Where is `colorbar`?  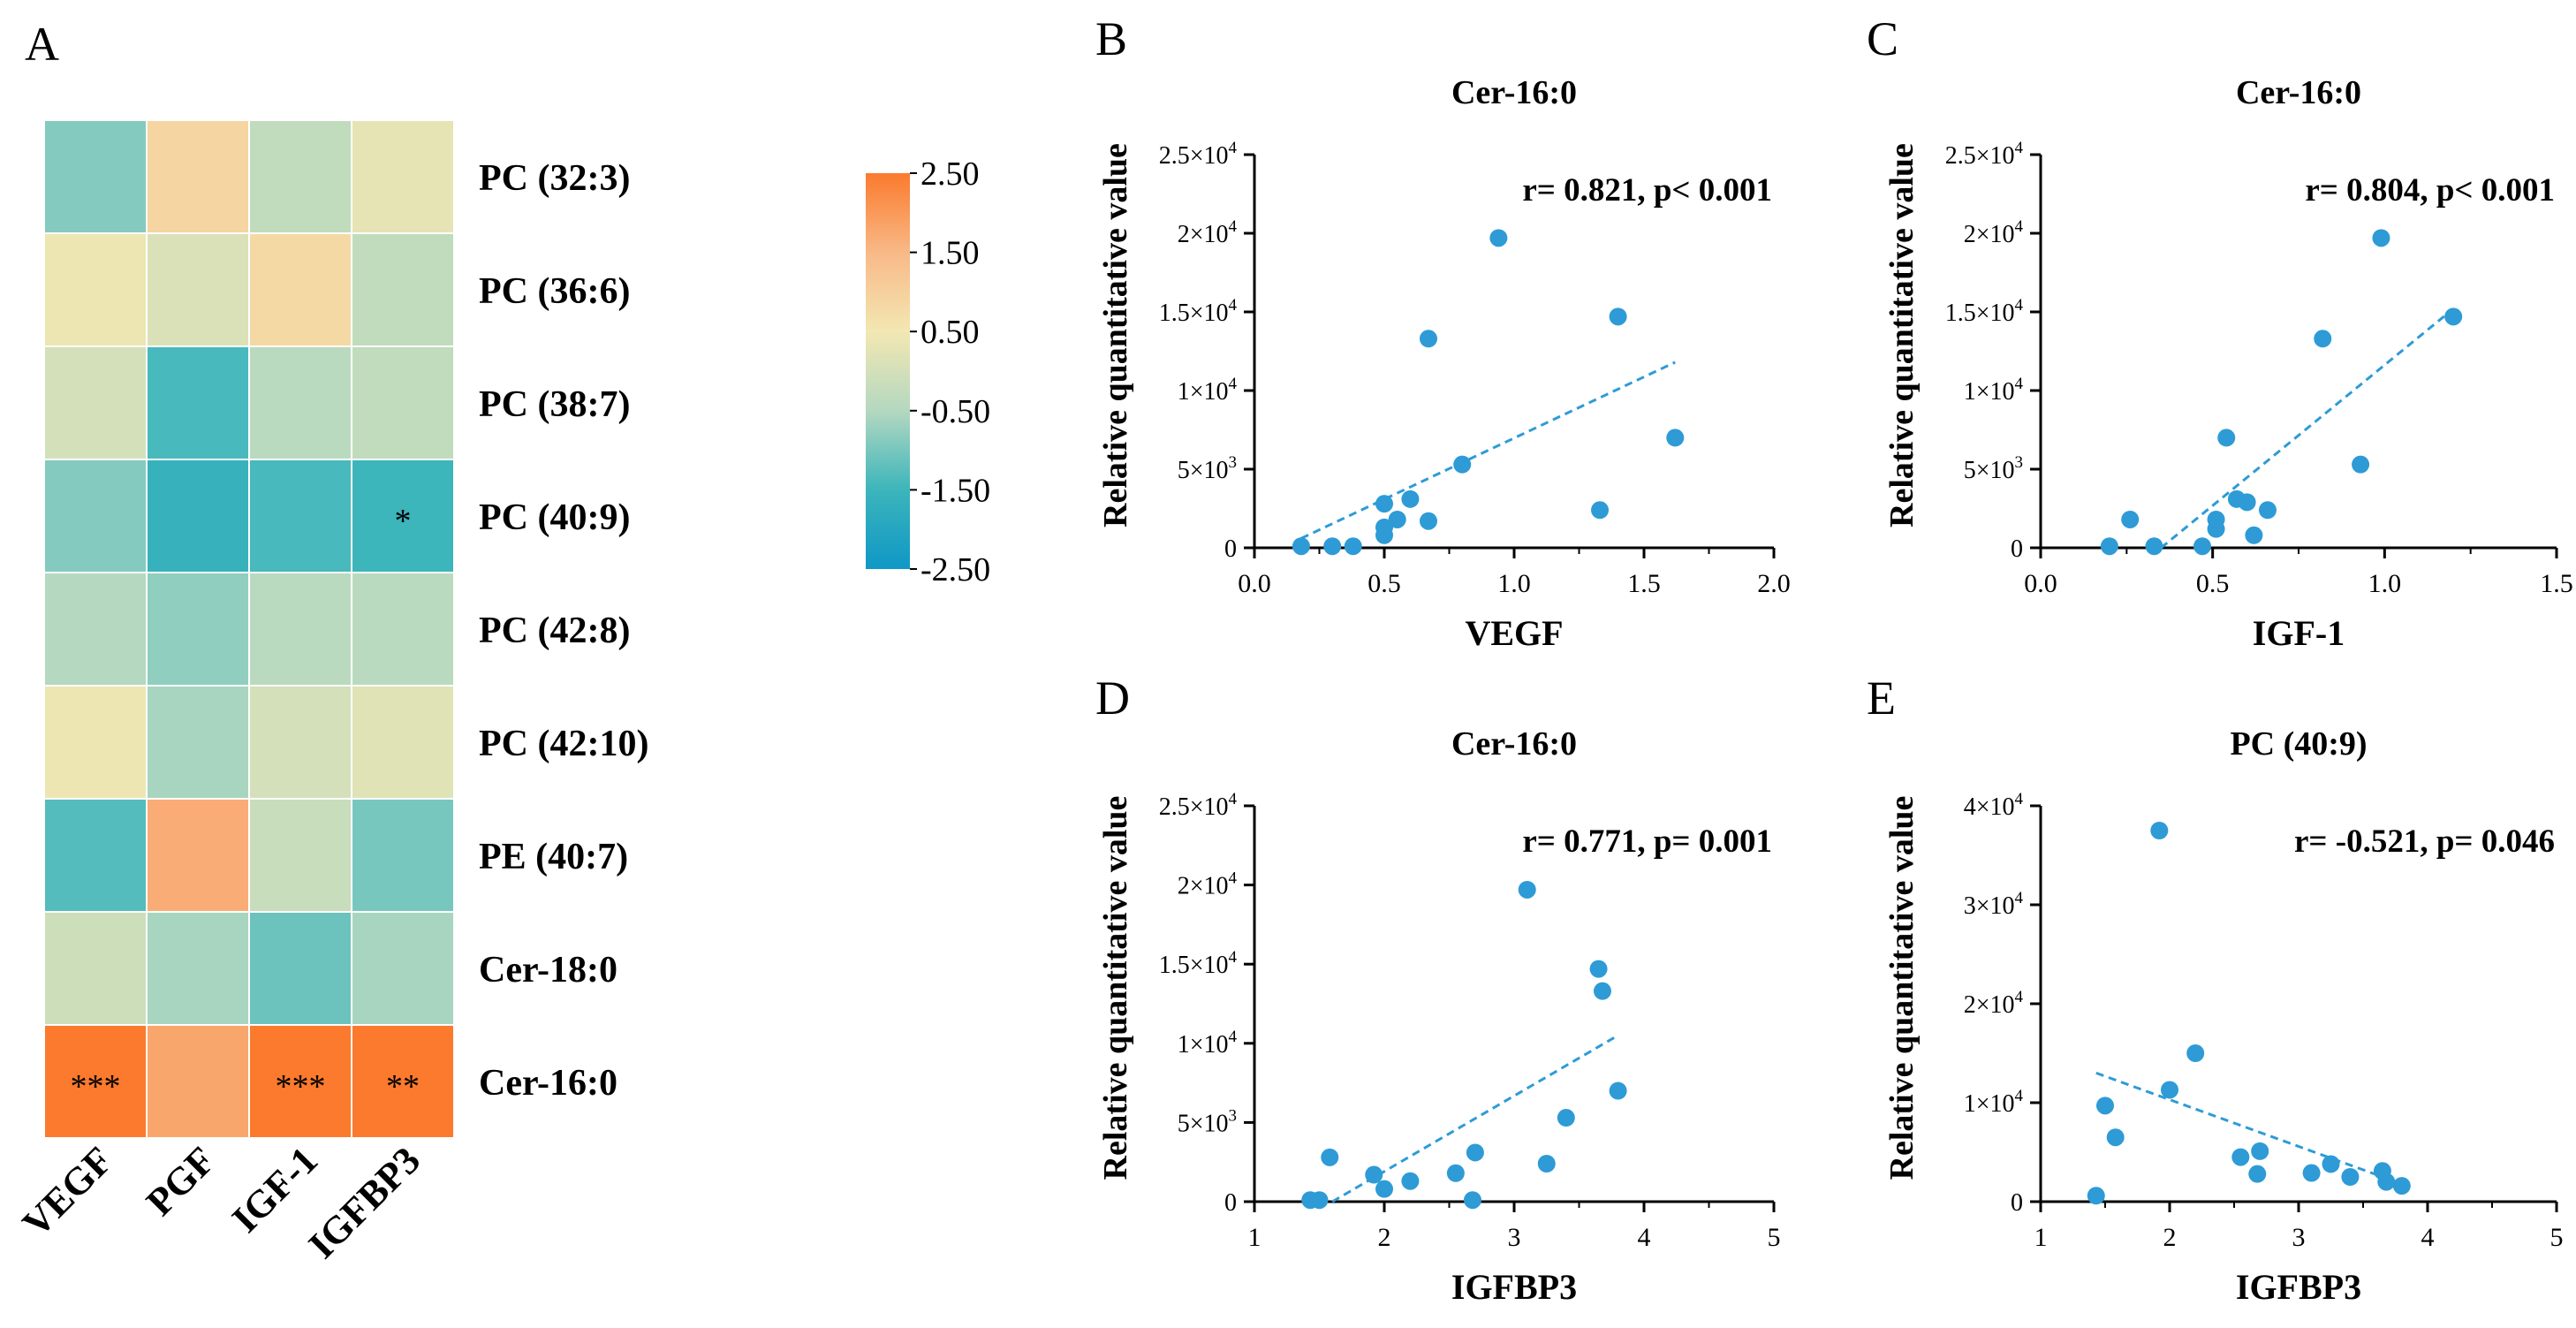
colorbar is located at coordinates (888, 371).